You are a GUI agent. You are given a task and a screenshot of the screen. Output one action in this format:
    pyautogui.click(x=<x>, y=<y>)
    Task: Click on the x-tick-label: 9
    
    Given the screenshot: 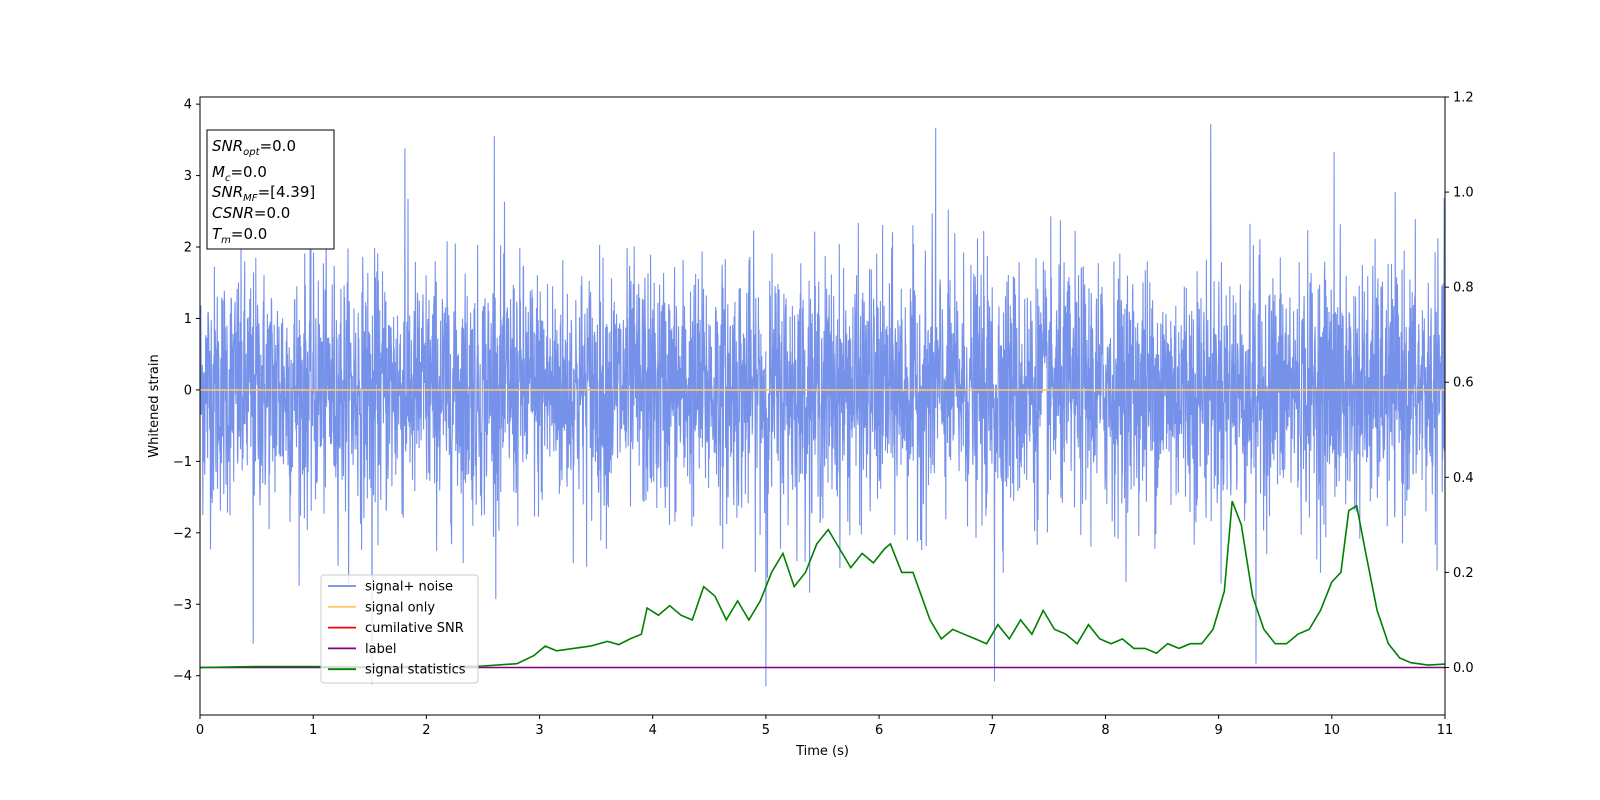 What is the action you would take?
    pyautogui.click(x=1218, y=730)
    